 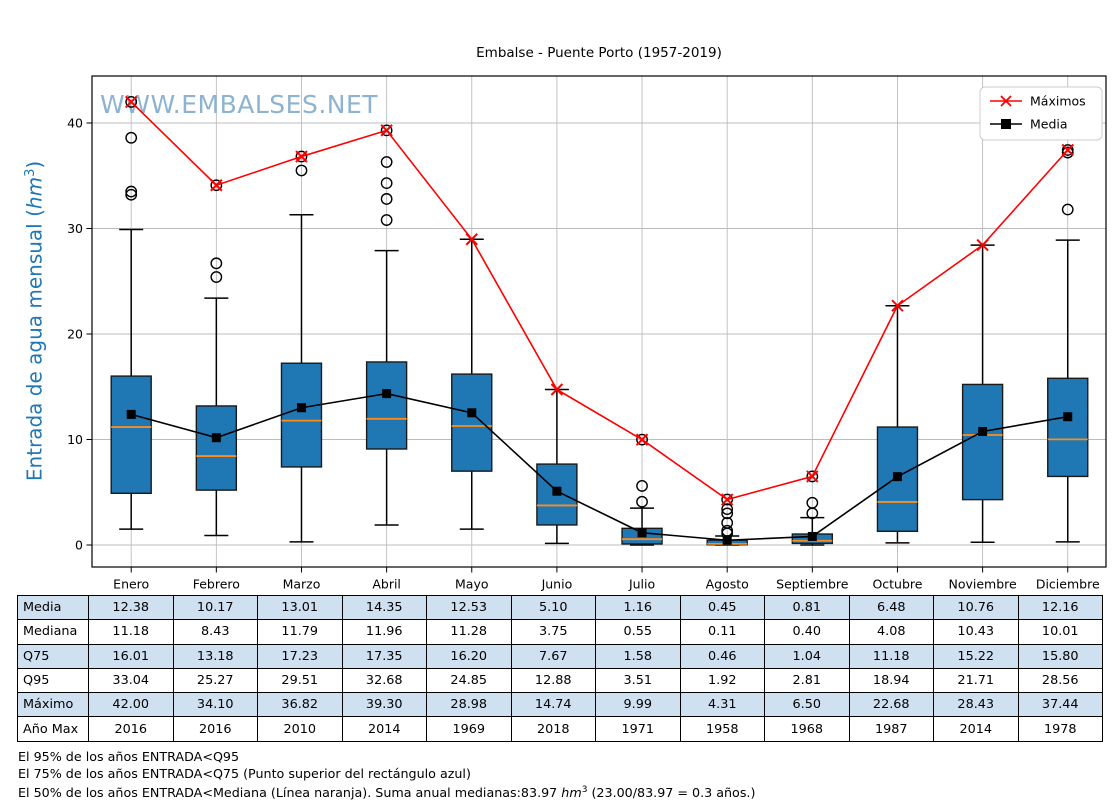 What do you see at coordinates (53, 680) in the screenshot?
I see `row-label: Q95` at bounding box center [53, 680].